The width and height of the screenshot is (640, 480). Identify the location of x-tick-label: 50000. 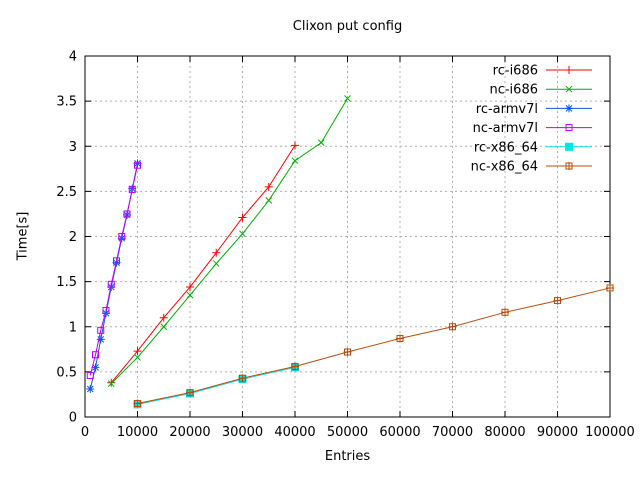
(347, 432).